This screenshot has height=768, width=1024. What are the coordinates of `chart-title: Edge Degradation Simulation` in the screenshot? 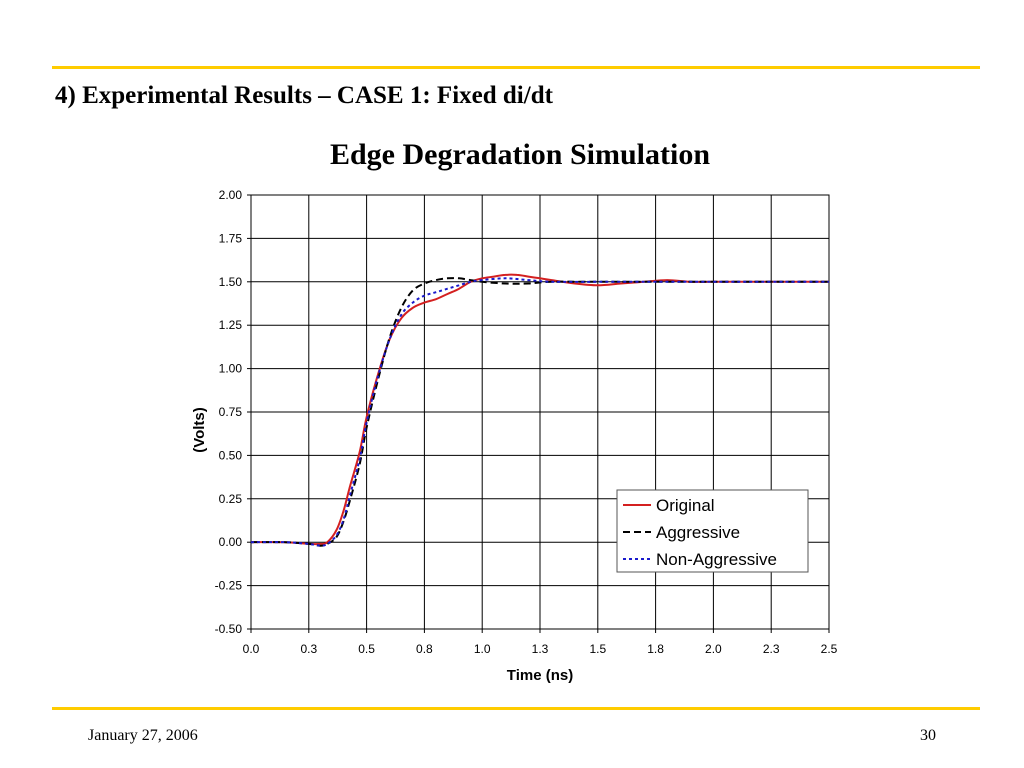 It's located at (520, 154).